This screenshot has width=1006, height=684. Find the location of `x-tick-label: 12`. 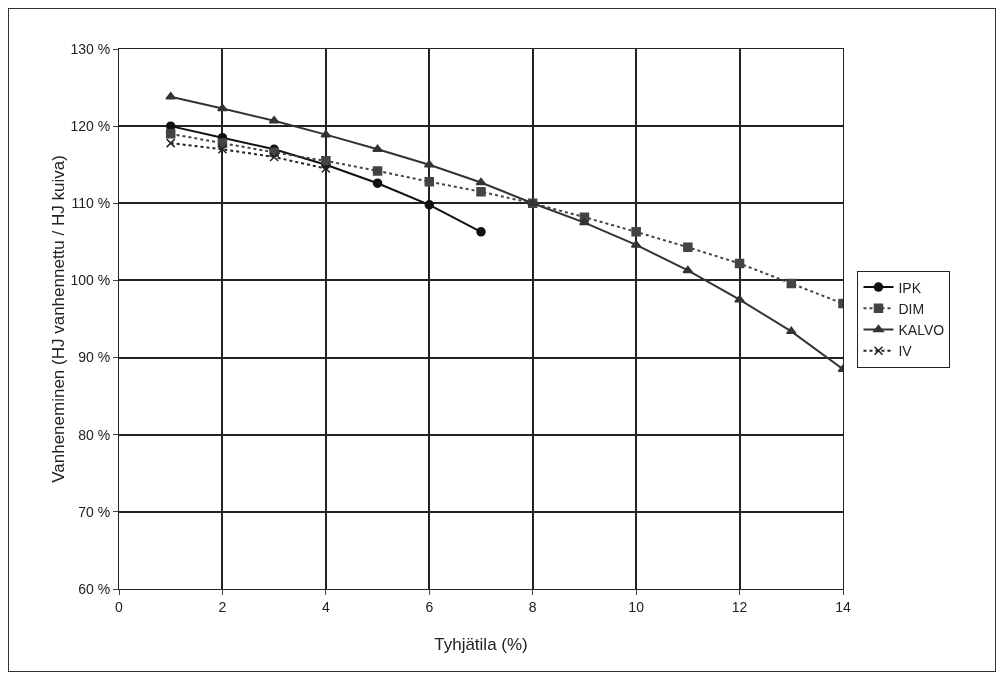

x-tick-label: 12 is located at coordinates (739, 606).